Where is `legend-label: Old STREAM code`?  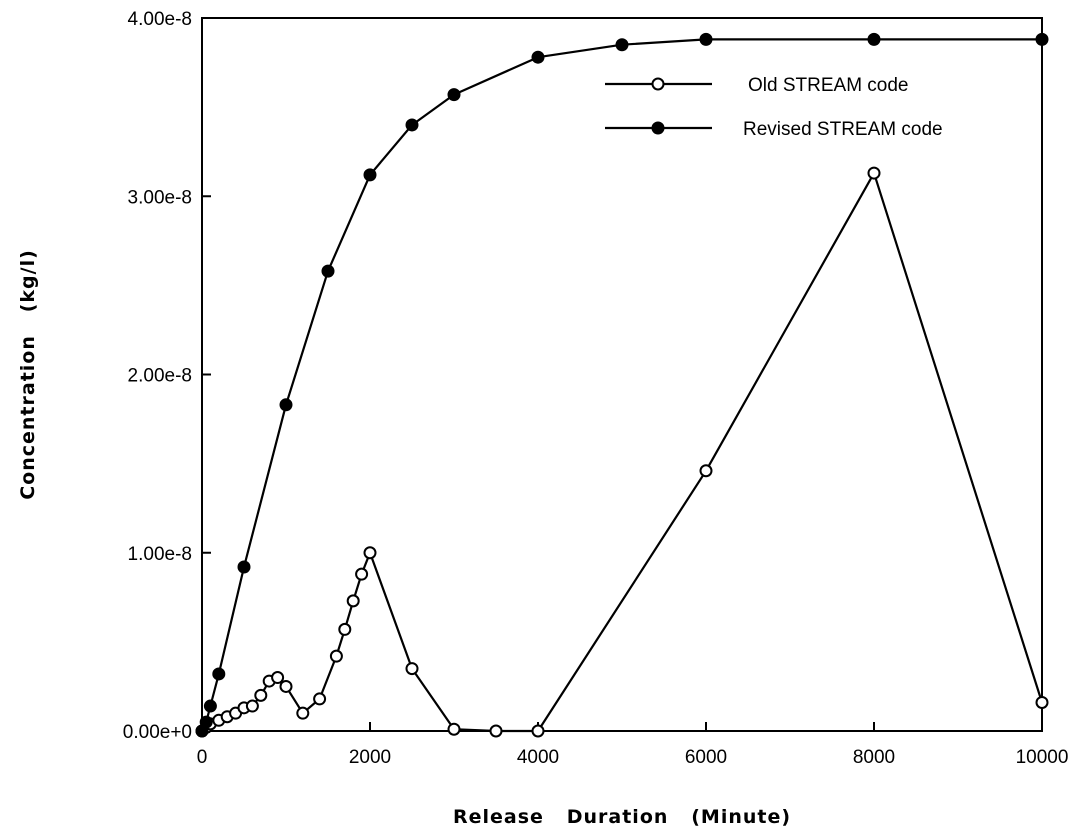 legend-label: Old STREAM code is located at coordinates (828, 85).